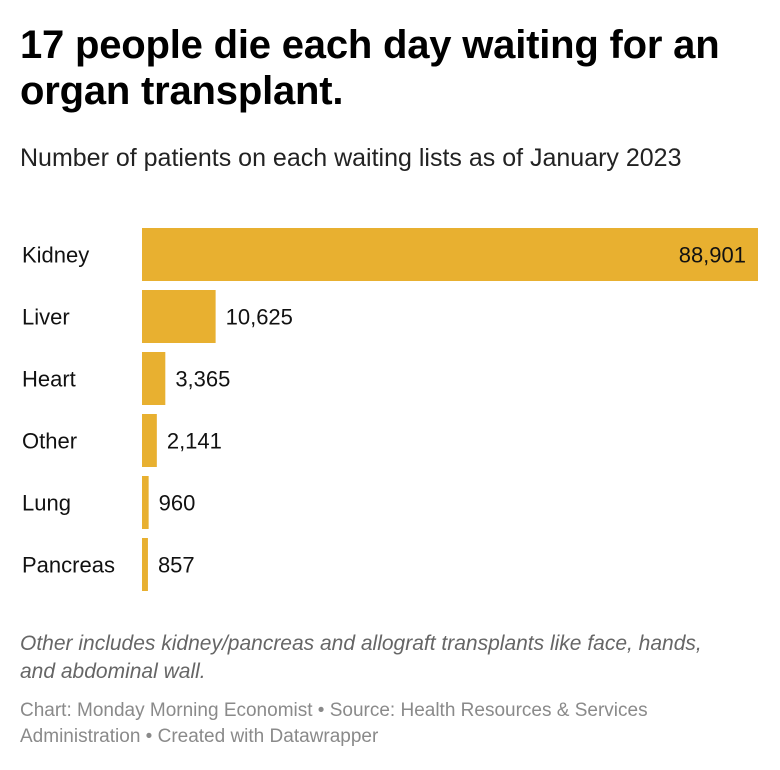  I want to click on value-label-pancreas: 857, so click(176, 565).